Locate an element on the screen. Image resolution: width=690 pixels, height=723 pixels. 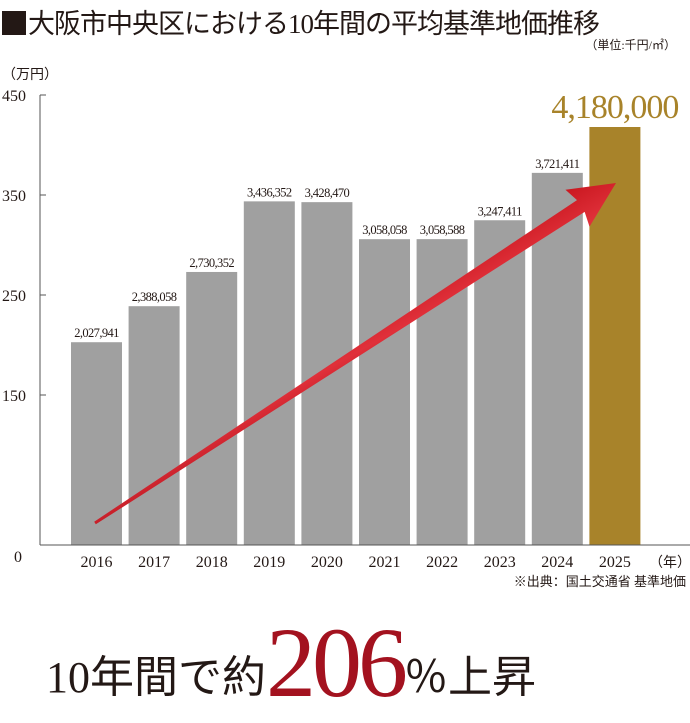
bar-2018 is located at coordinates (212, 408).